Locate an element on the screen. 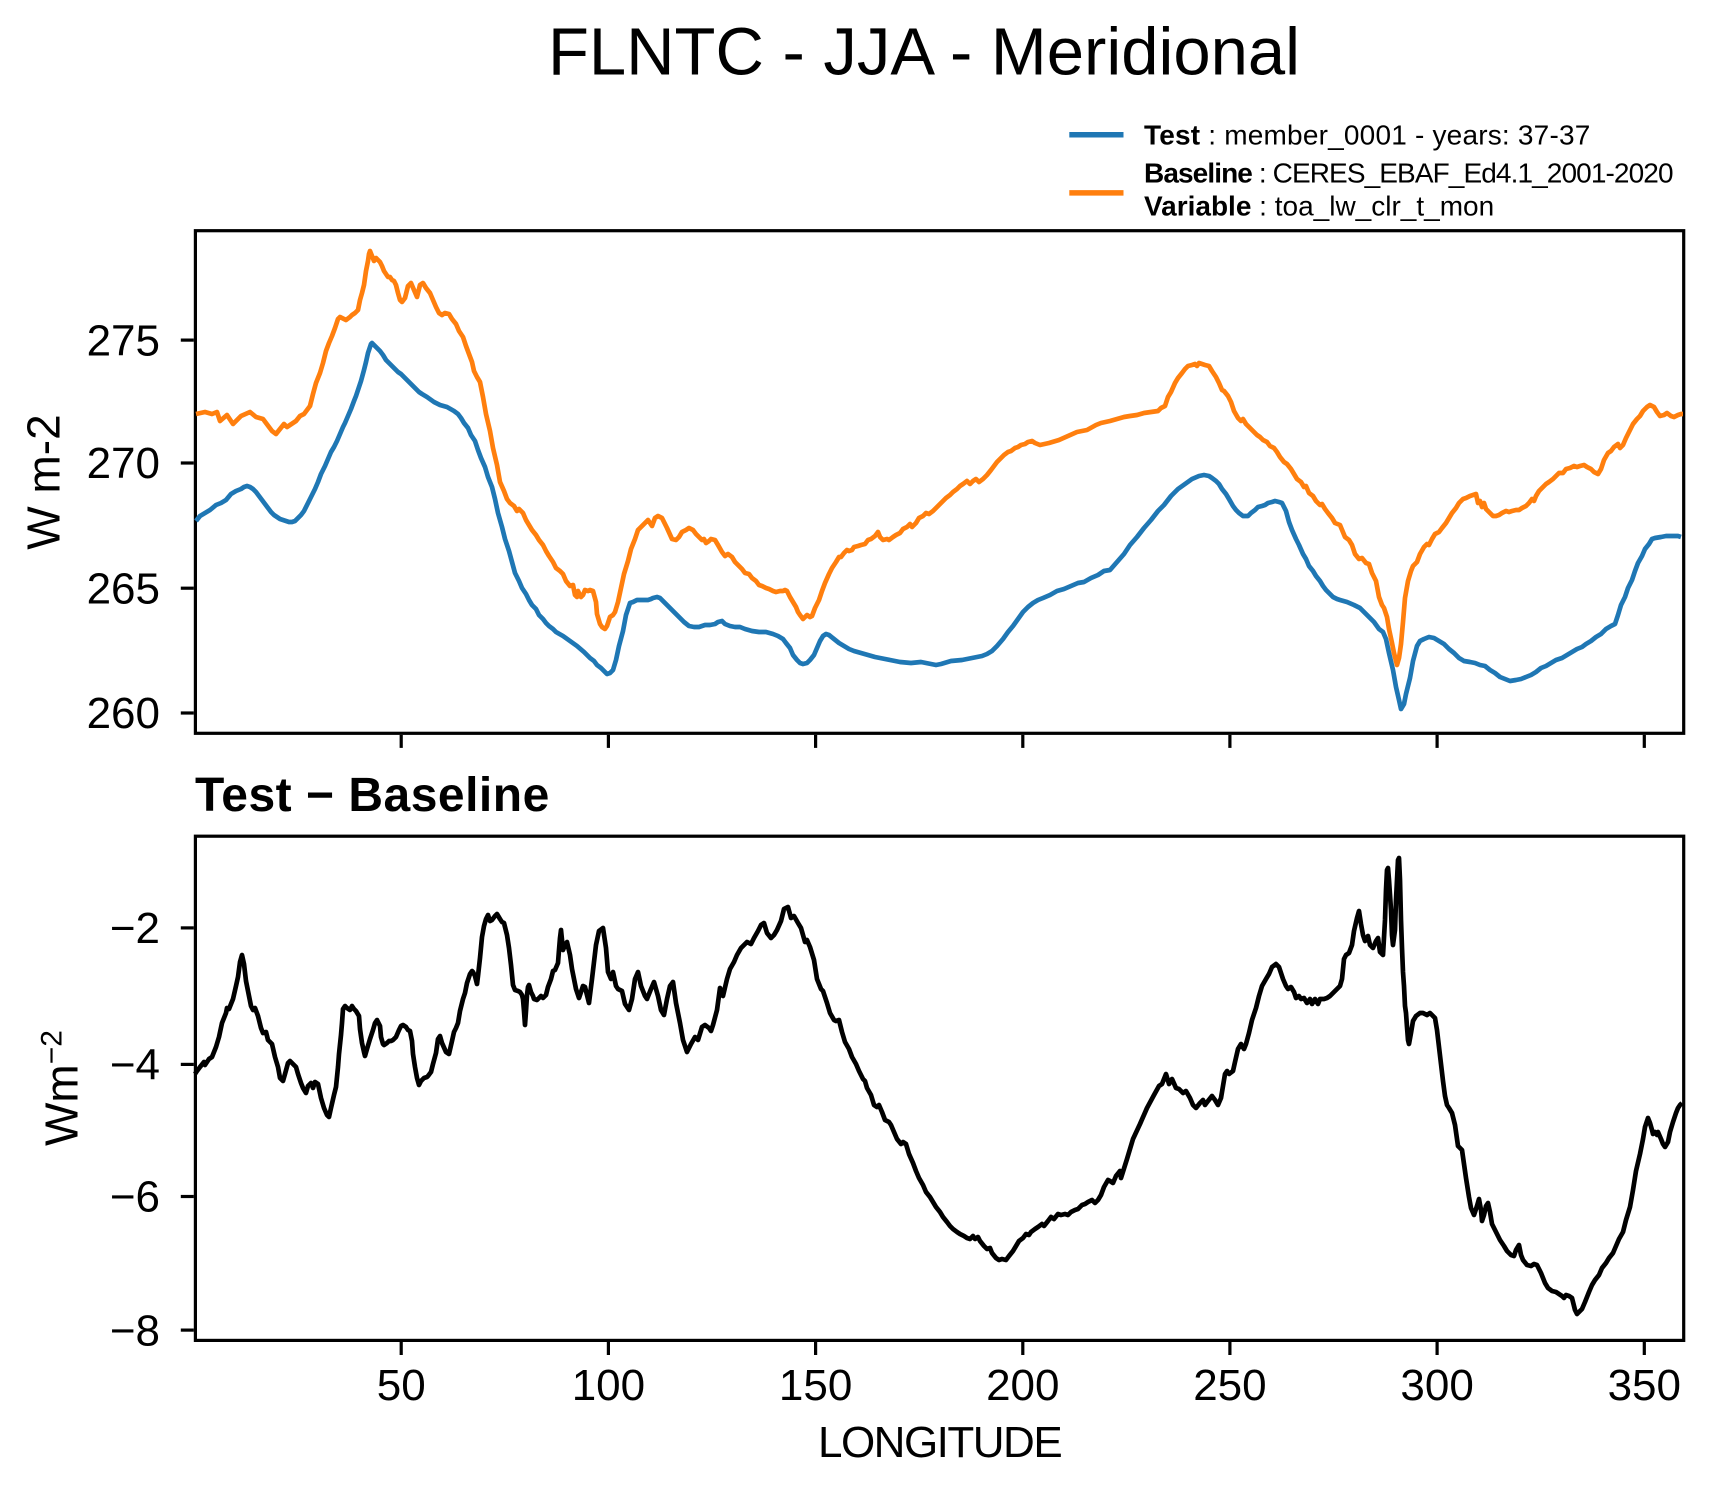  svg-text: Variable : toa_lw_clr_t_mon is located at coordinates (1319, 205).